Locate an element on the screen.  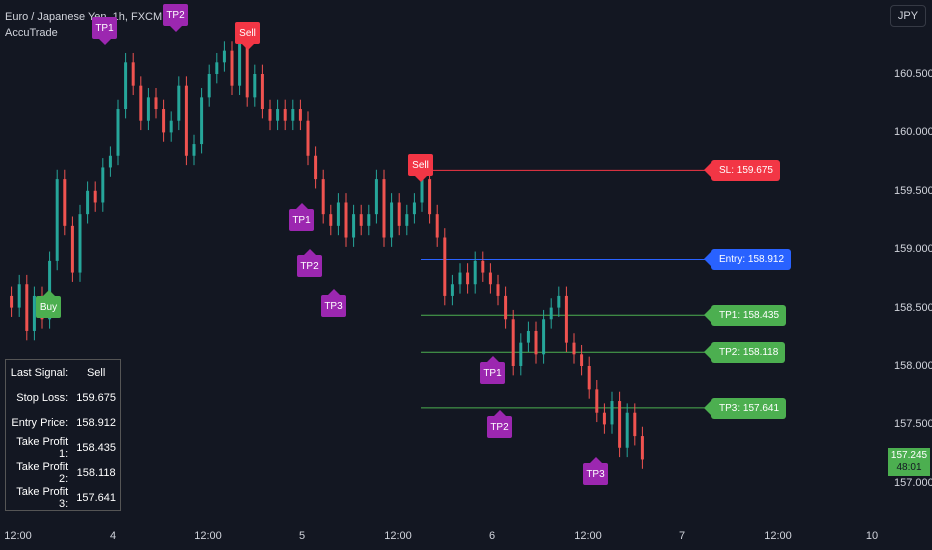
table-row: Take Profit 2: 158.118 is located at coordinates (63, 472).